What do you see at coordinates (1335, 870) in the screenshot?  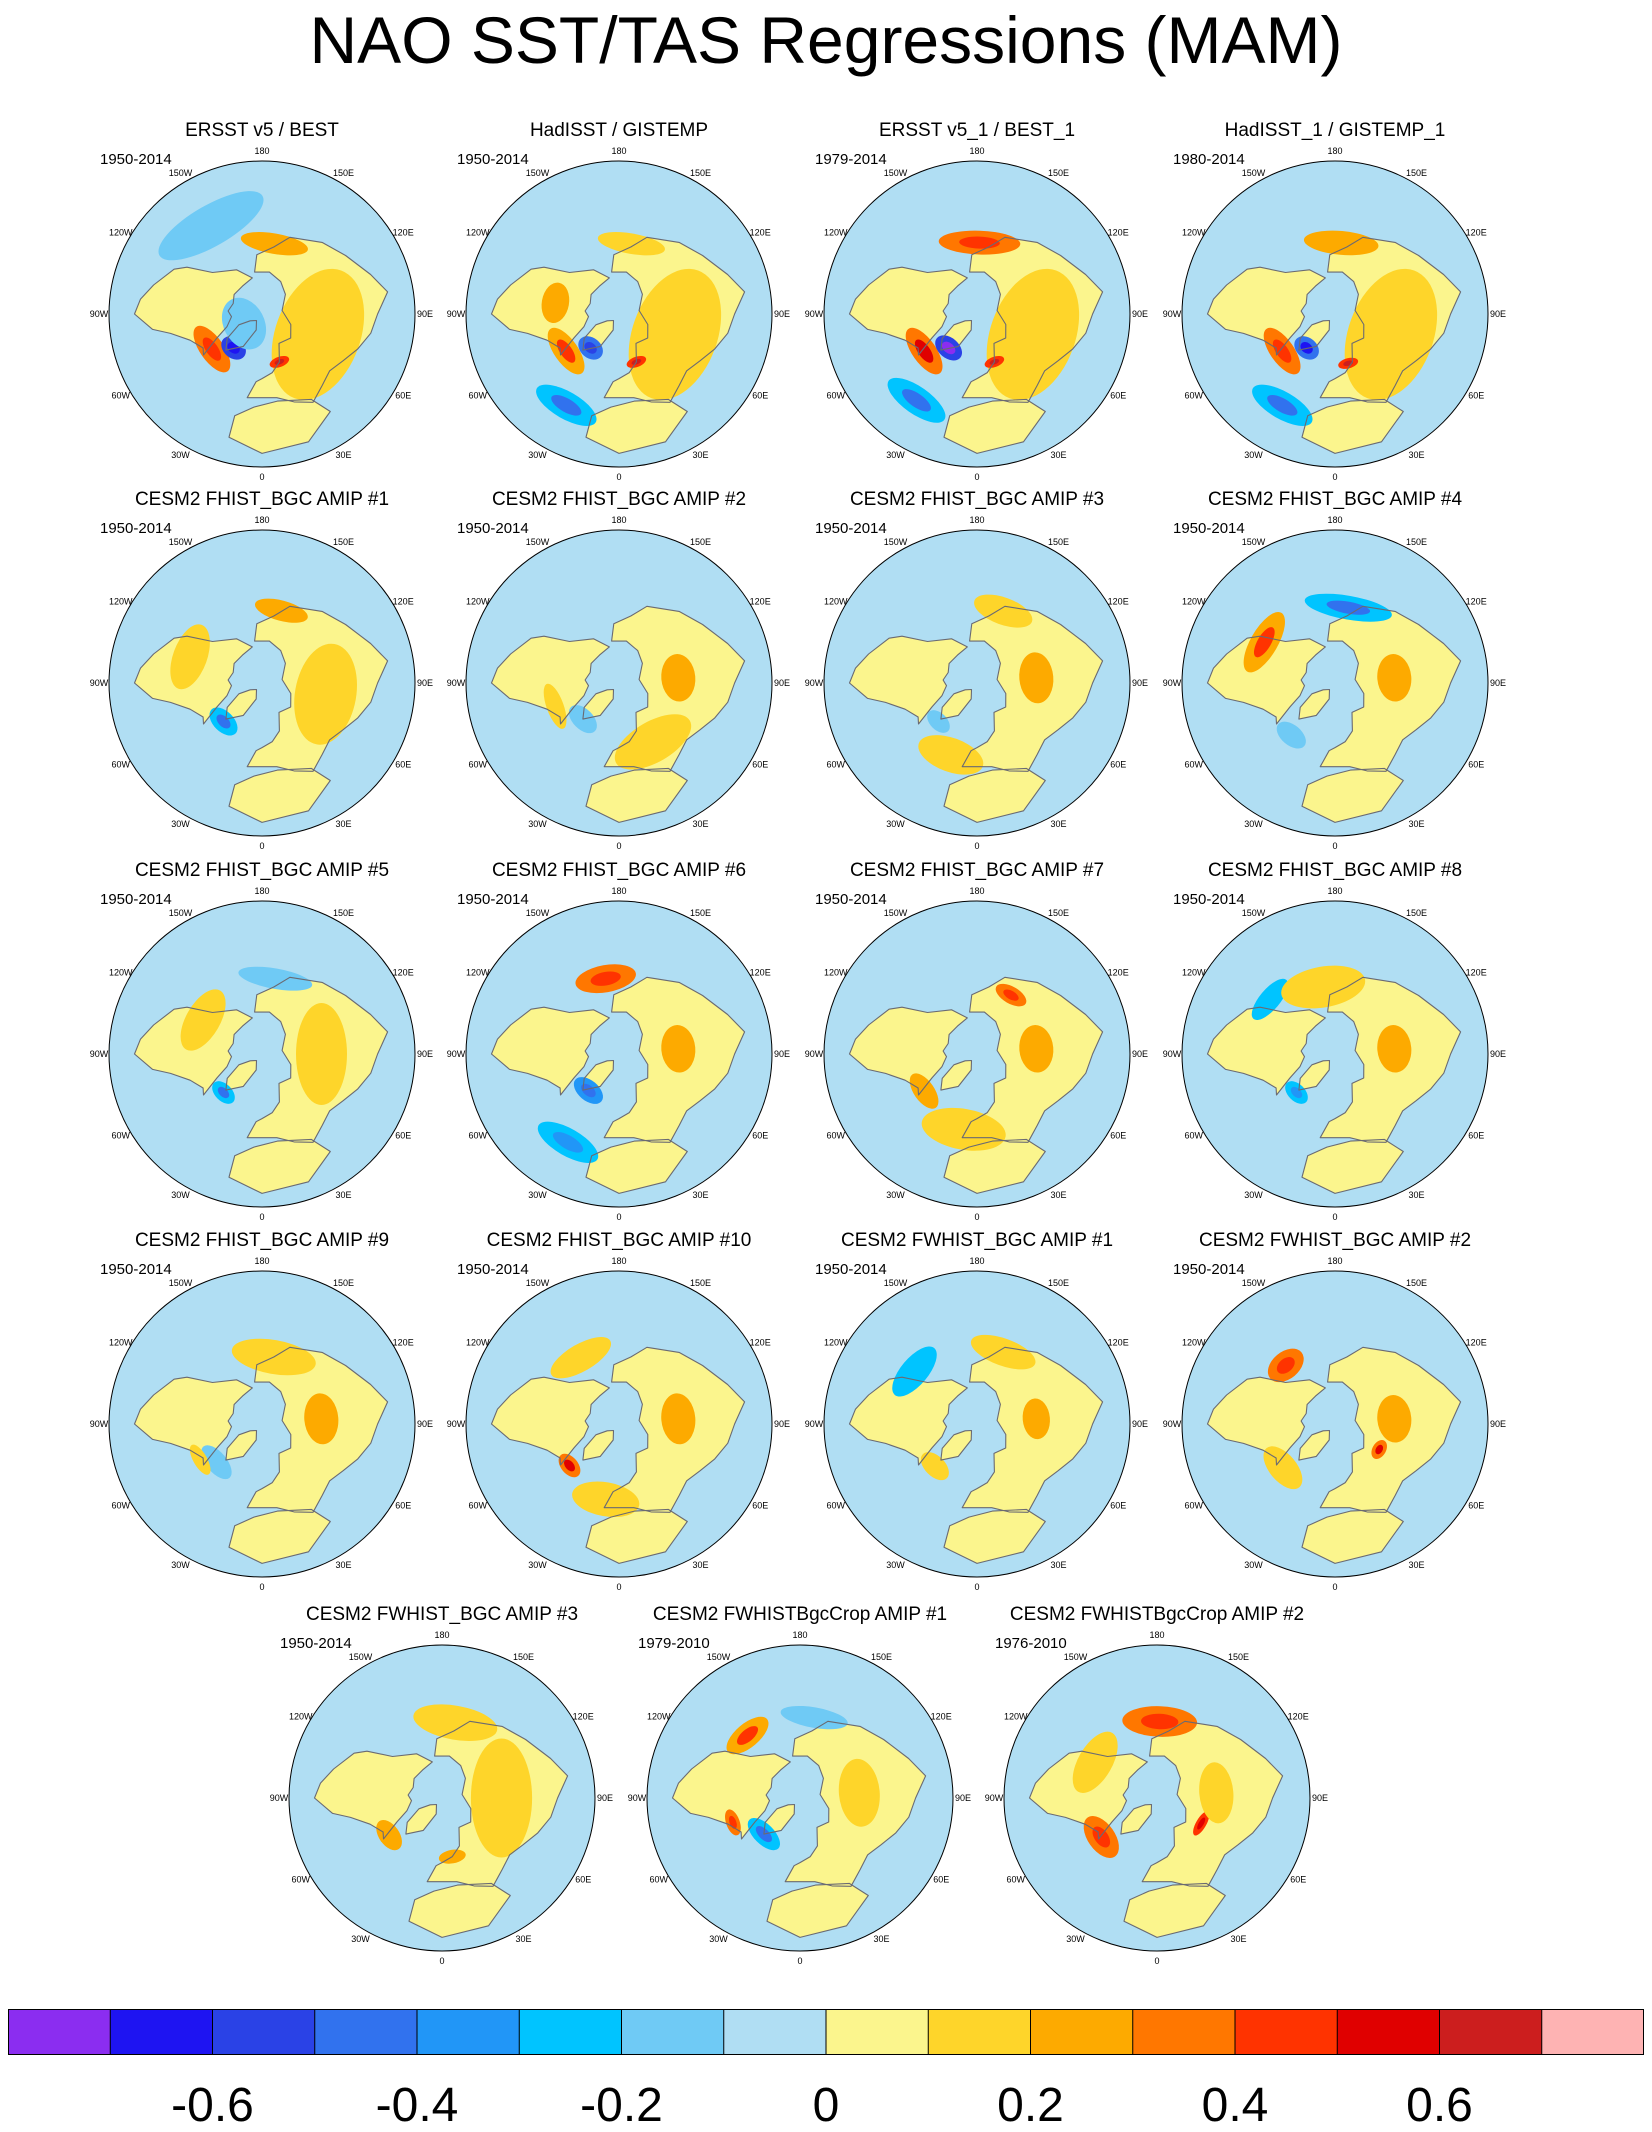 I see `panel-title: CESM2 FHIST_BGC AMIP #8` at bounding box center [1335, 870].